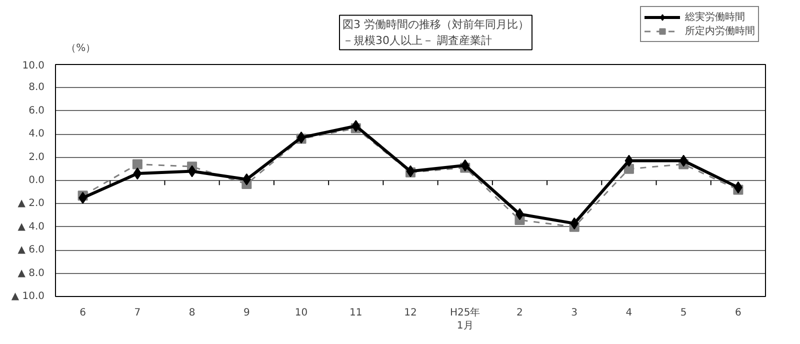  Describe the element at coordinates (31, 204) in the screenshot. I see `y-tick-label: ▲ 2.0` at that location.